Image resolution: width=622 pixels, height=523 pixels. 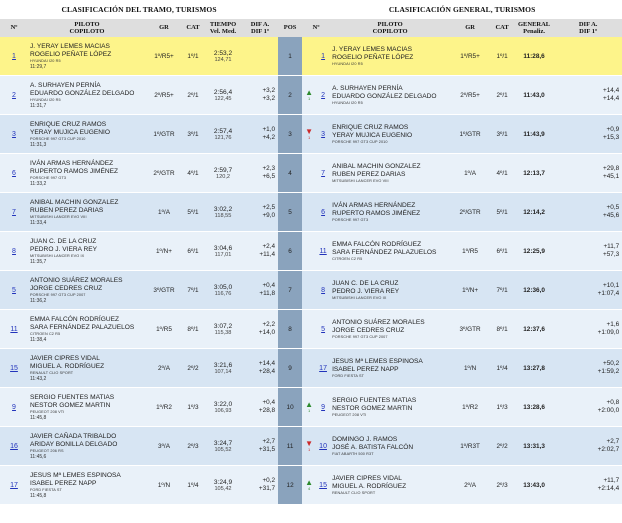 I want to click on car-model: PORSCHE 997 GT3 CUP 2007, so click(x=360, y=336).